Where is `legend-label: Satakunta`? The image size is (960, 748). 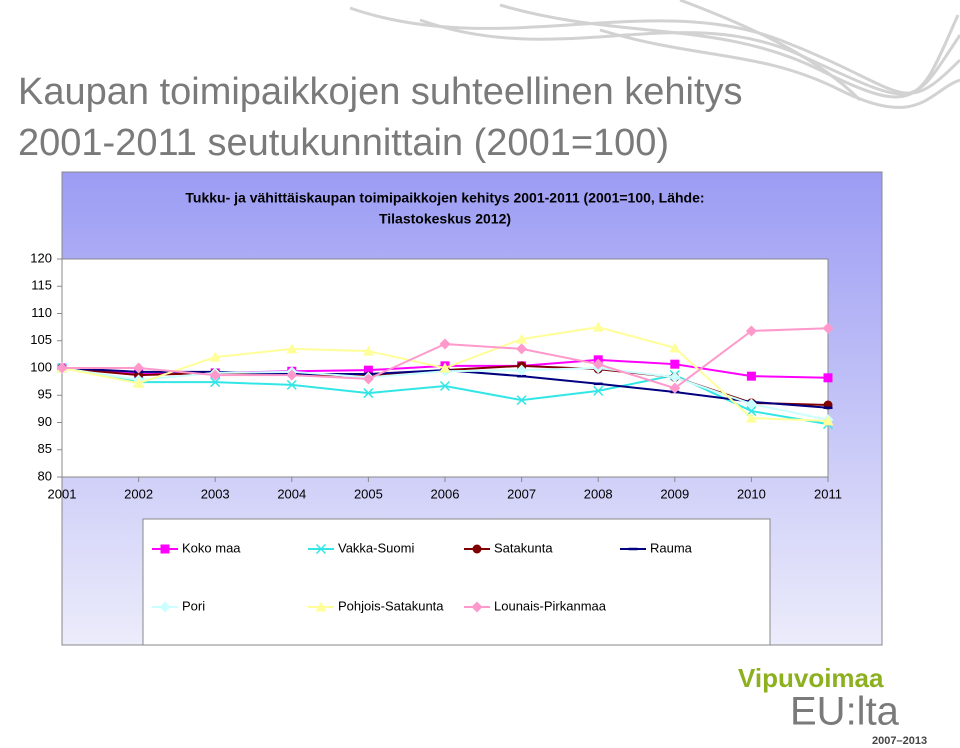
legend-label: Satakunta is located at coordinates (523, 547).